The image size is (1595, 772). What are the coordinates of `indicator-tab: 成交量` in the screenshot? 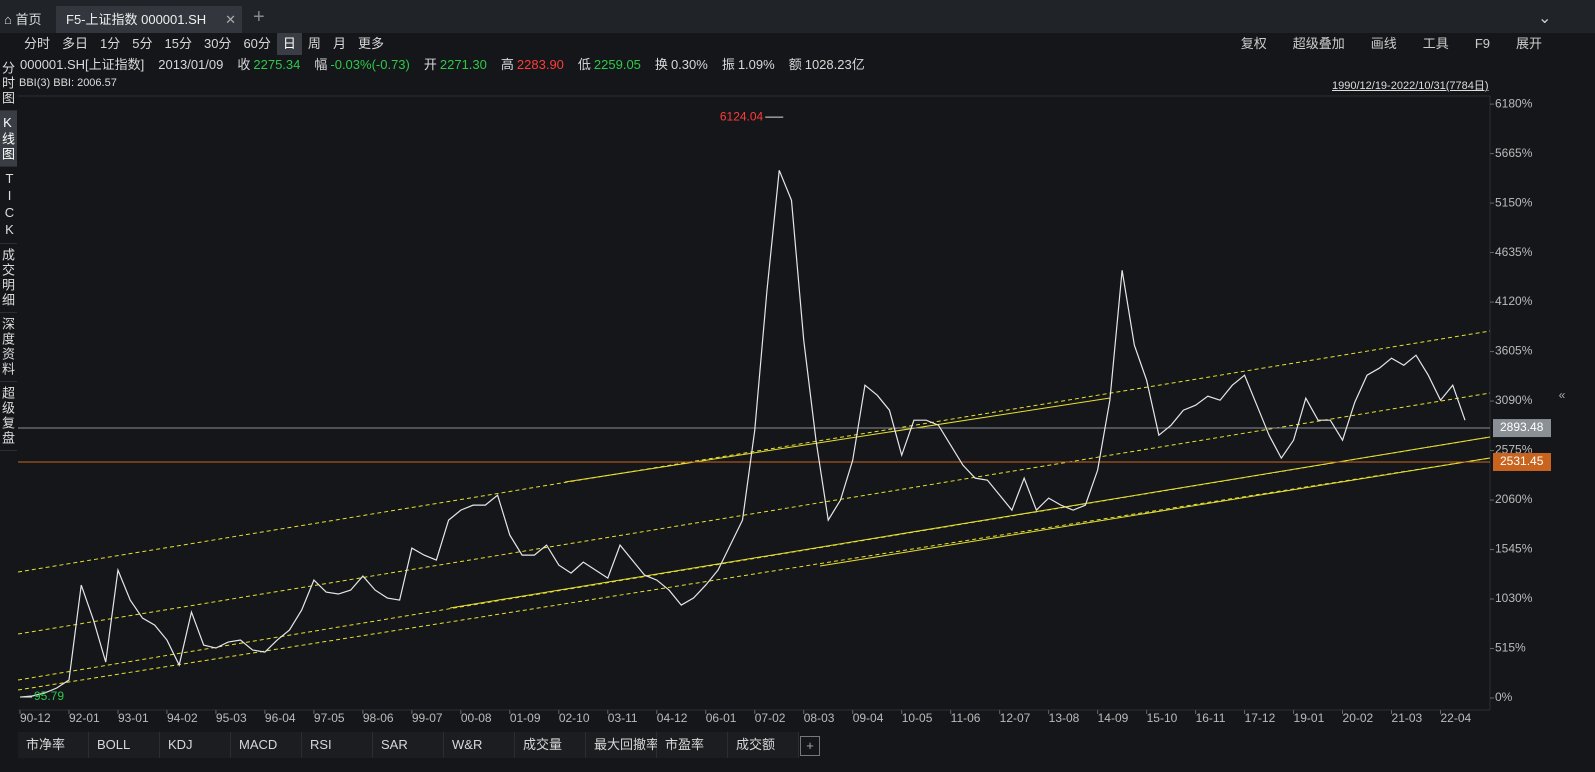 It's located at (550, 745).